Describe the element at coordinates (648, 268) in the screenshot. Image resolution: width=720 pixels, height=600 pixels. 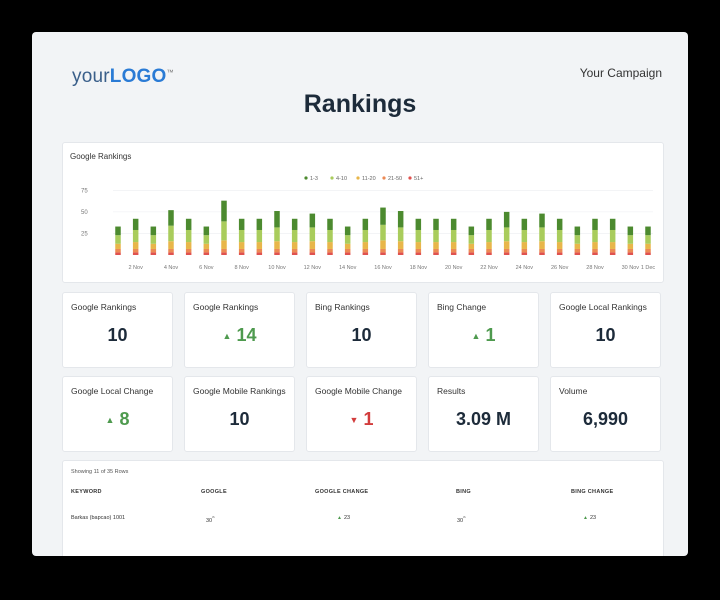
I see `x-tick-label: 1 Dec` at that location.